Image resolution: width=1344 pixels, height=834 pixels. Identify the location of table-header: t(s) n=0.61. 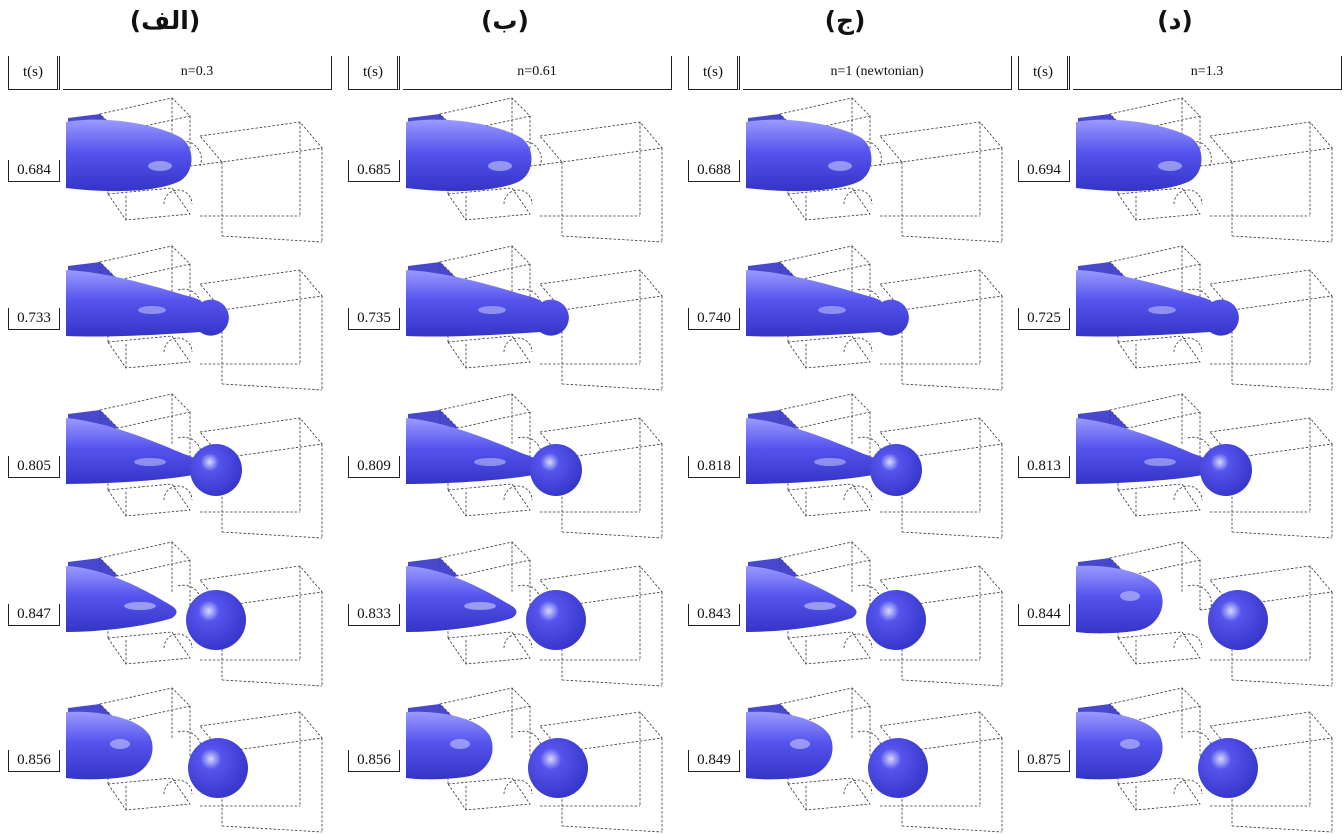
(510, 73).